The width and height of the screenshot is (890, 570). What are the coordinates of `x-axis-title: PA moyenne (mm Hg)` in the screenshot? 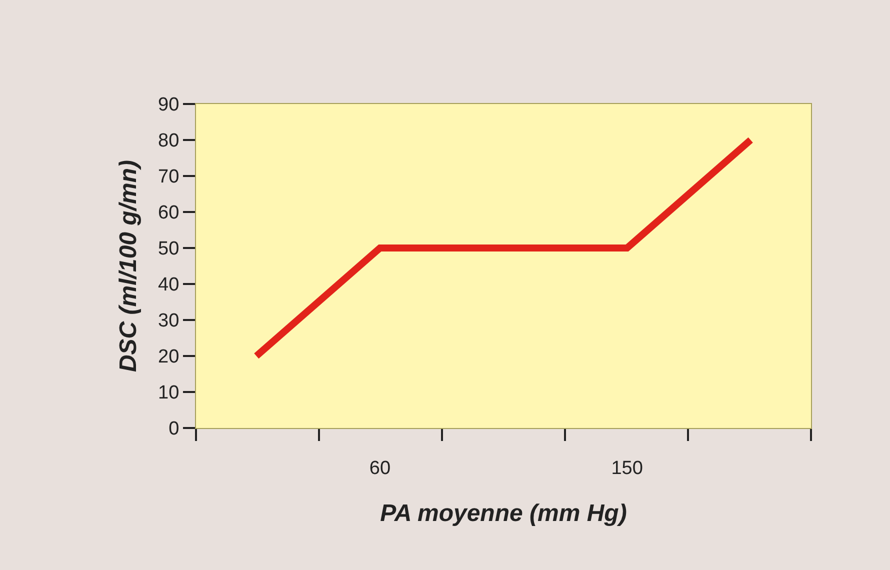 It's located at (503, 514).